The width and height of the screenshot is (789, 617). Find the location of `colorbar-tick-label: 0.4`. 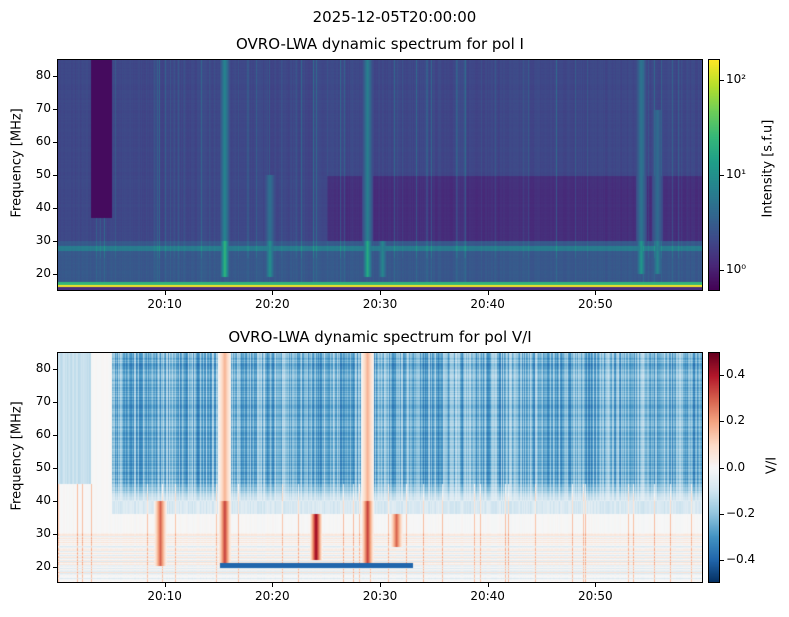

colorbar-tick-label: 0.4 is located at coordinates (736, 374).